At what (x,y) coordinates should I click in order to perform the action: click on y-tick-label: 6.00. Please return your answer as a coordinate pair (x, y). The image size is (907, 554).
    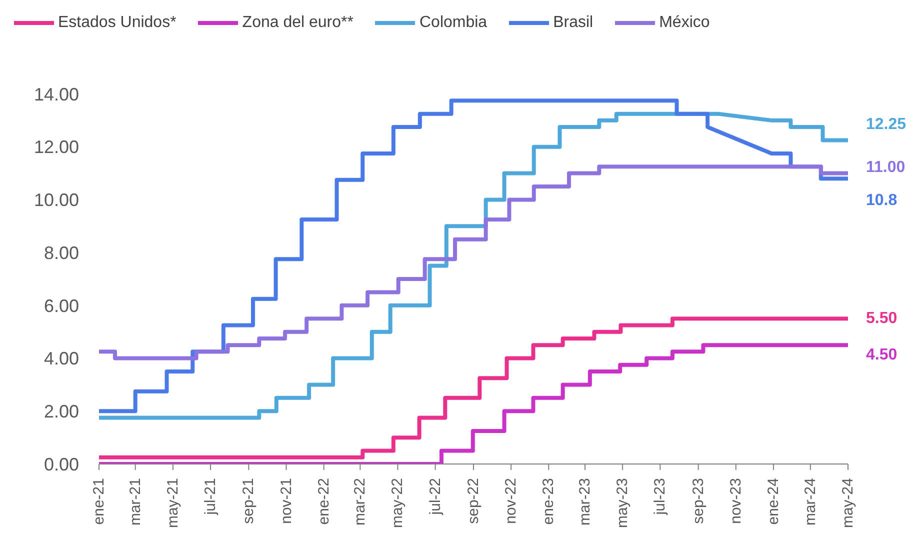
    Looking at the image, I should click on (61, 306).